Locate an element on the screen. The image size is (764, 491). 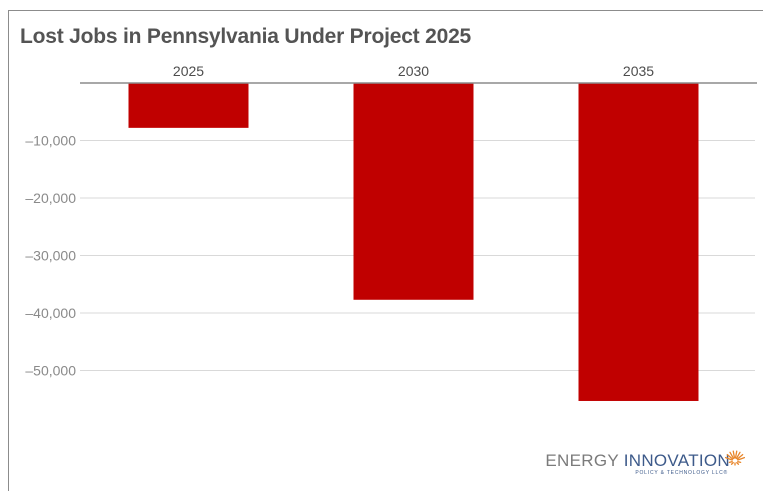
logo-word-energy: ENERGY is located at coordinates (582, 460).